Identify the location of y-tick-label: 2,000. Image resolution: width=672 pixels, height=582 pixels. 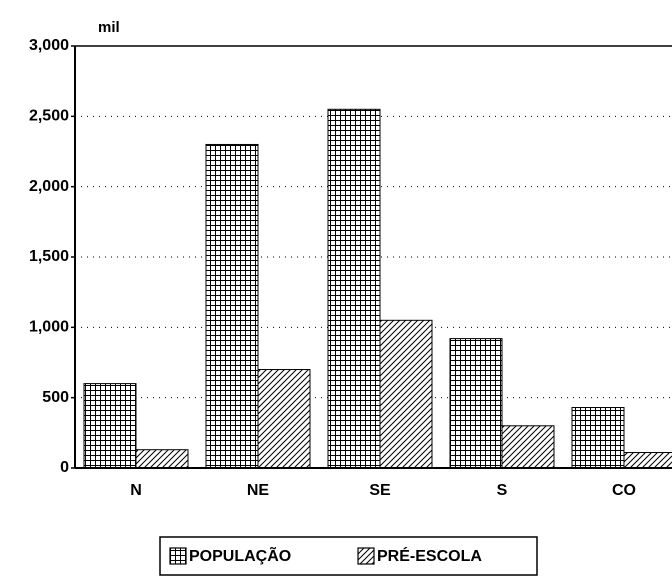
(49, 186).